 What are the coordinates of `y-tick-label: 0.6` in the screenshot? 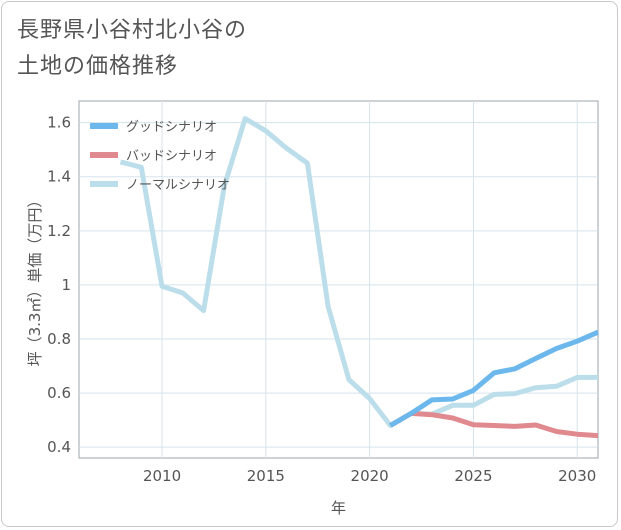 It's located at (59, 393).